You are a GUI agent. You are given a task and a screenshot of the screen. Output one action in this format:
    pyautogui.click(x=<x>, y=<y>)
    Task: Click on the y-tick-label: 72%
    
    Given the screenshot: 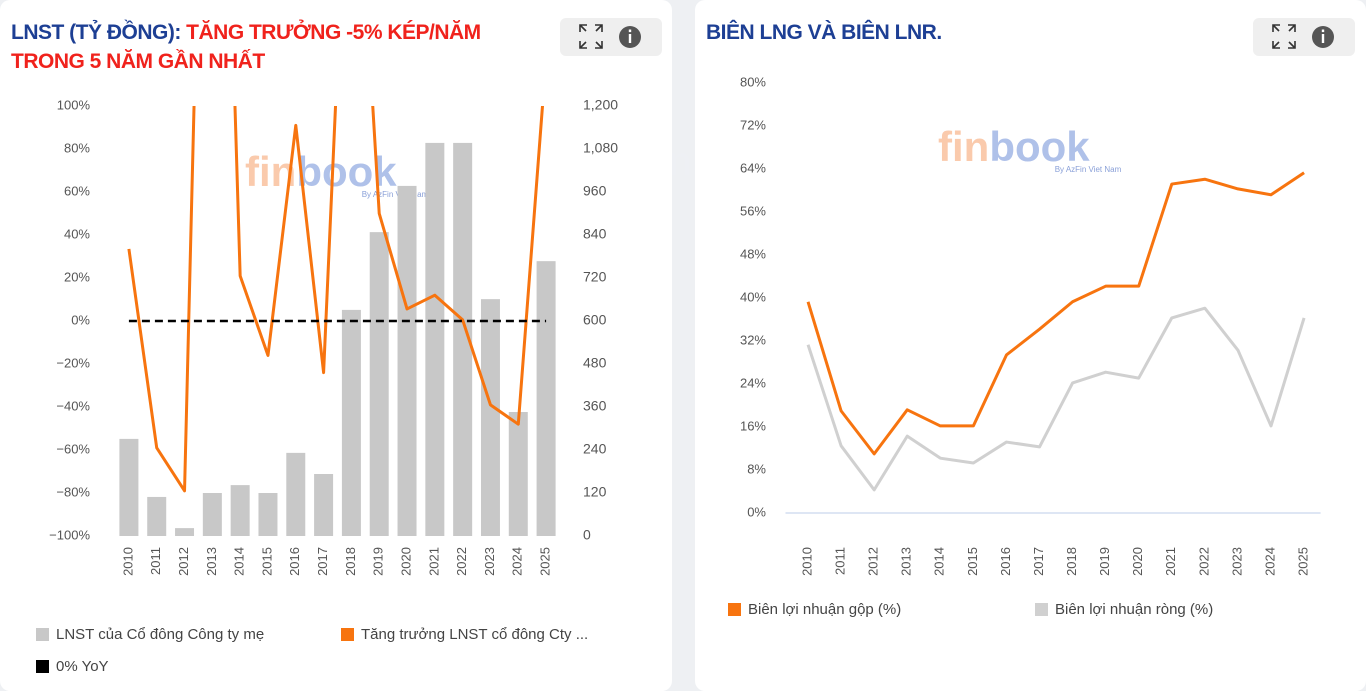 What is the action you would take?
    pyautogui.click(x=753, y=124)
    